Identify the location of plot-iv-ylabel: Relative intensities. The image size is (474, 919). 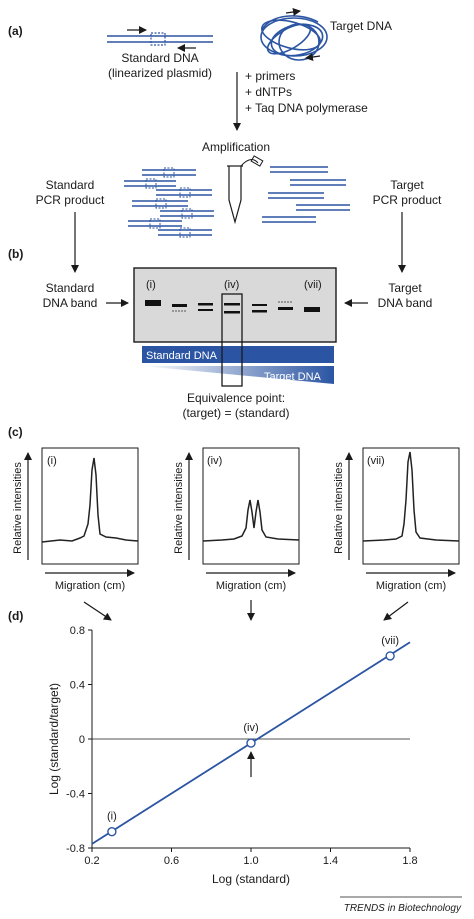
(179, 508).